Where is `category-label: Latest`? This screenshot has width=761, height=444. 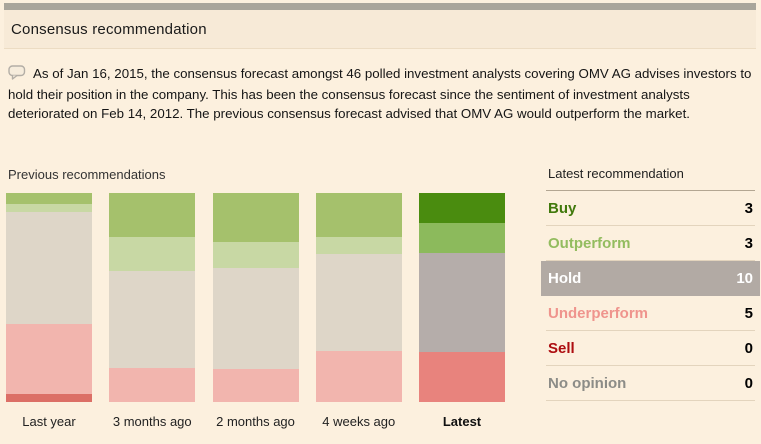 category-label: Latest is located at coordinates (462, 421).